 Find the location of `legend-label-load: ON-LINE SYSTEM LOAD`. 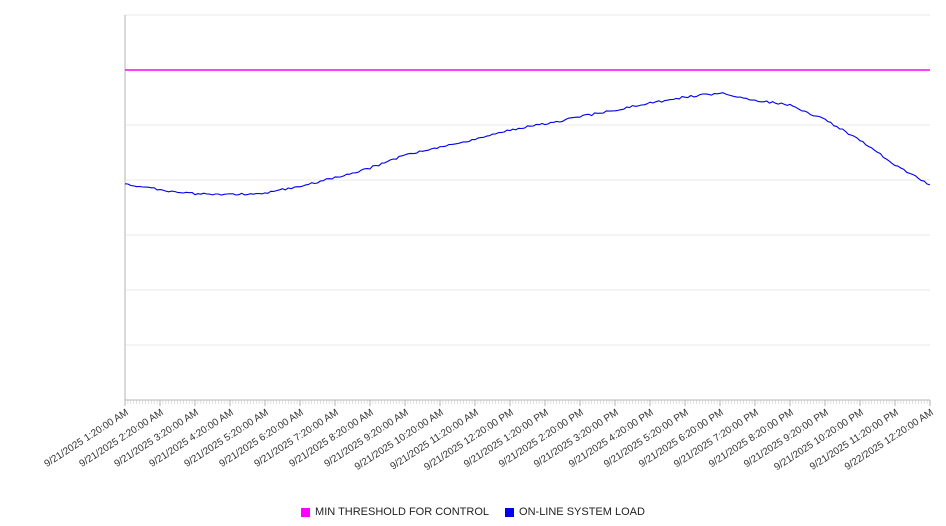

legend-label-load: ON-LINE SYSTEM LOAD is located at coordinates (582, 512).